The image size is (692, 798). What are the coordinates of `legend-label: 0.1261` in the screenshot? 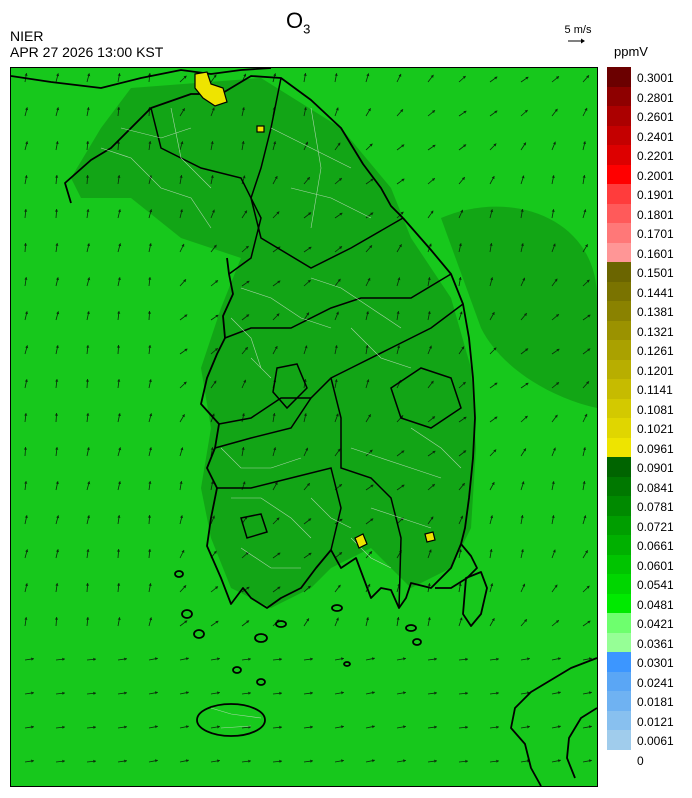 It's located at (655, 351).